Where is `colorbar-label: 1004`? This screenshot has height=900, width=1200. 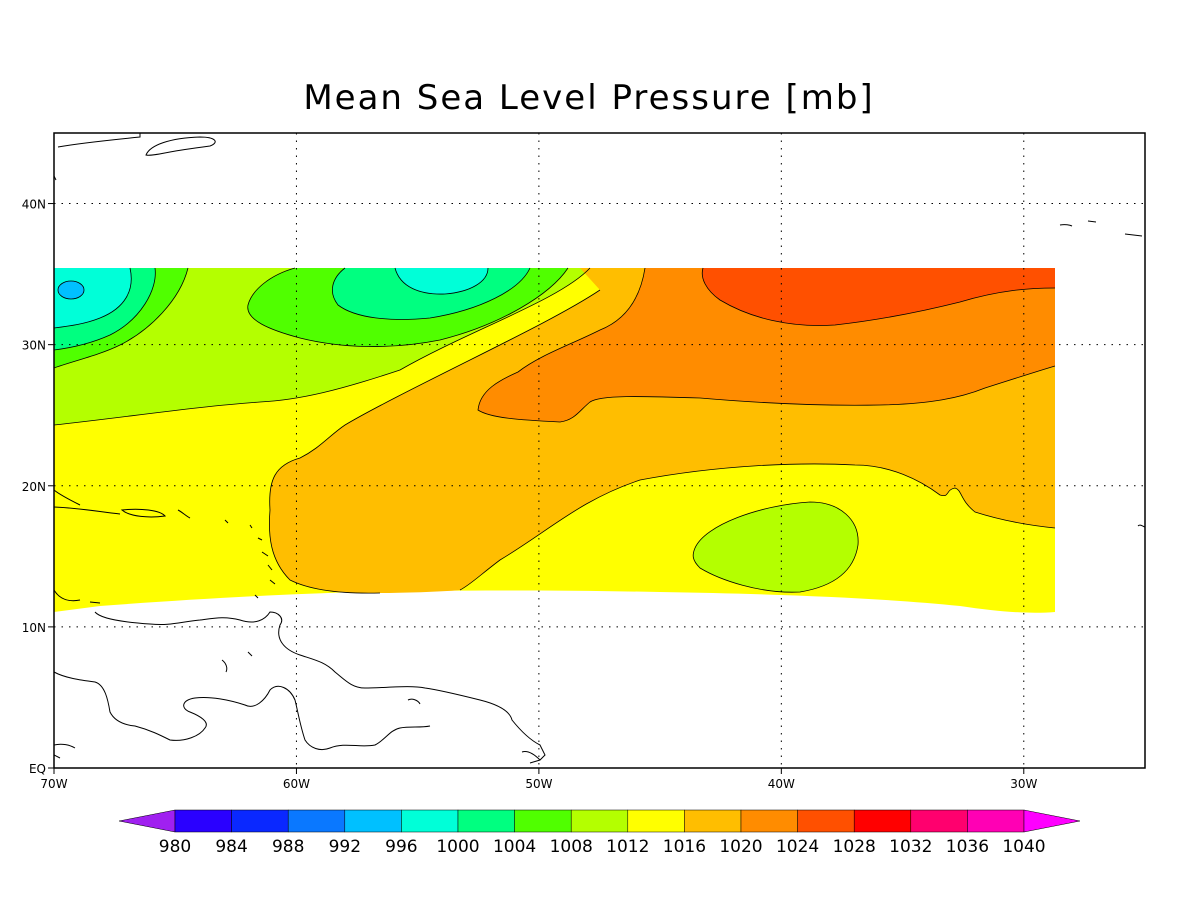
colorbar-label: 1004 is located at coordinates (514, 847).